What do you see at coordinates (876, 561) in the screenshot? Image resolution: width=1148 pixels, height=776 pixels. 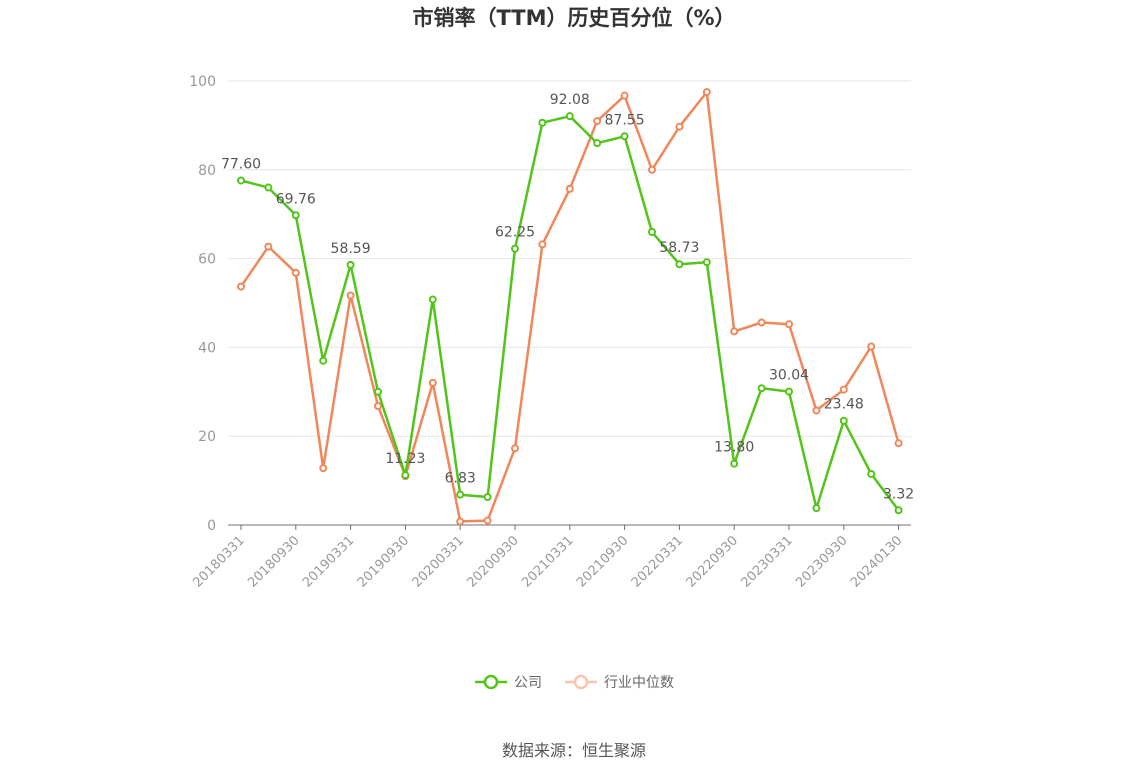 I see `x-tick-label: 20240130` at bounding box center [876, 561].